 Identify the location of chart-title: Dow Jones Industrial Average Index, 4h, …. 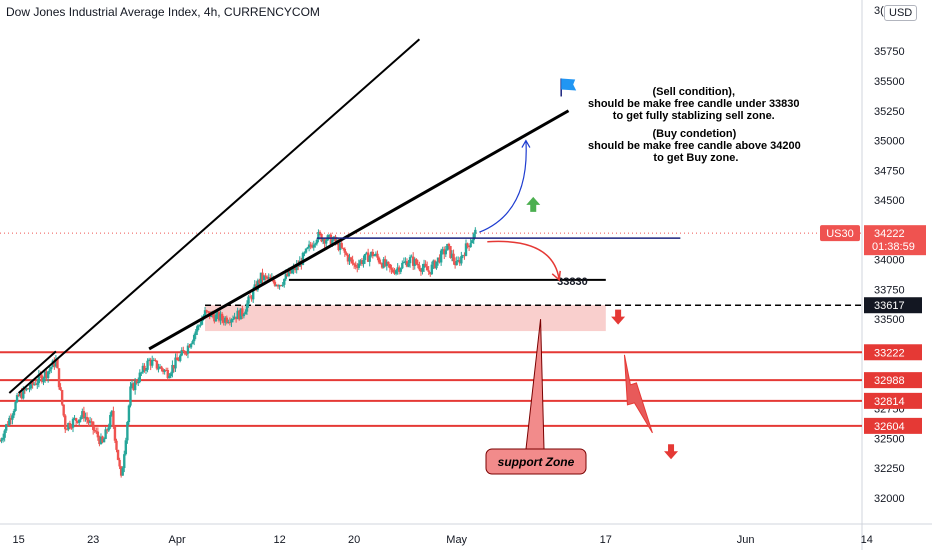
(163, 12).